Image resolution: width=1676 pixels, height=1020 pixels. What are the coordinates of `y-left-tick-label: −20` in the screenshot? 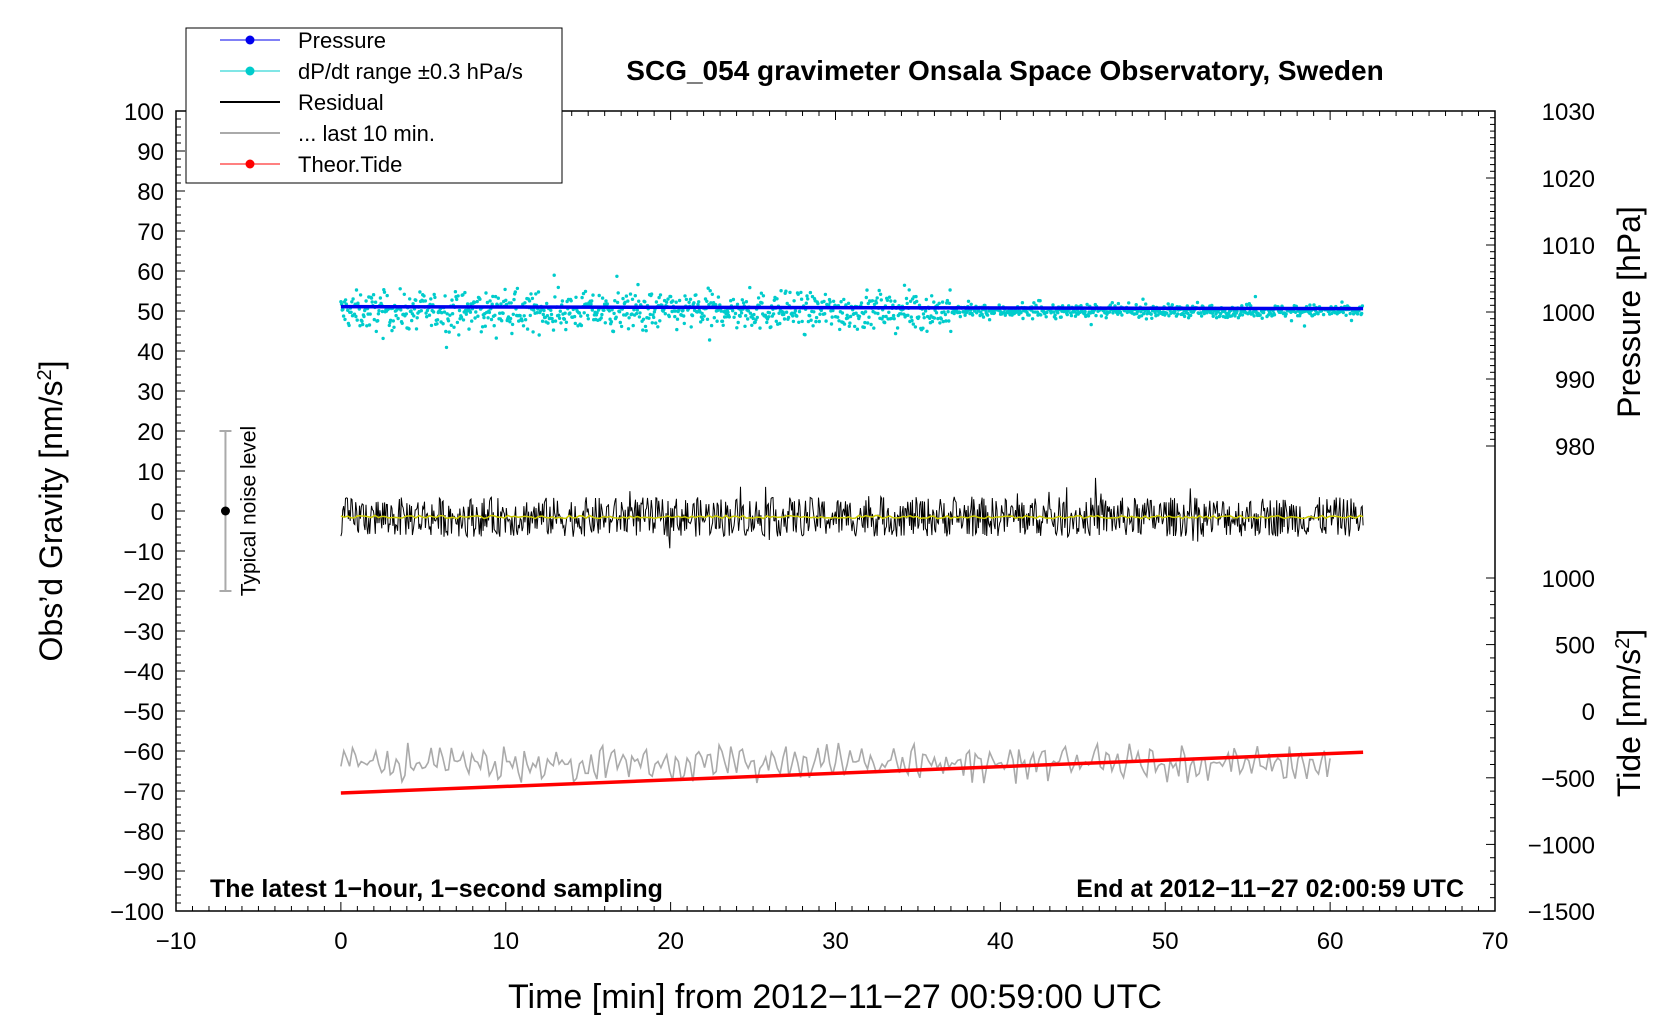 It's located at (143, 592).